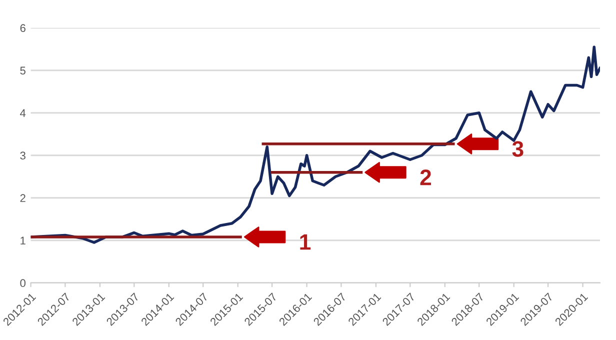  What do you see at coordinates (518, 149) in the screenshot?
I see `annotation: 3` at bounding box center [518, 149].